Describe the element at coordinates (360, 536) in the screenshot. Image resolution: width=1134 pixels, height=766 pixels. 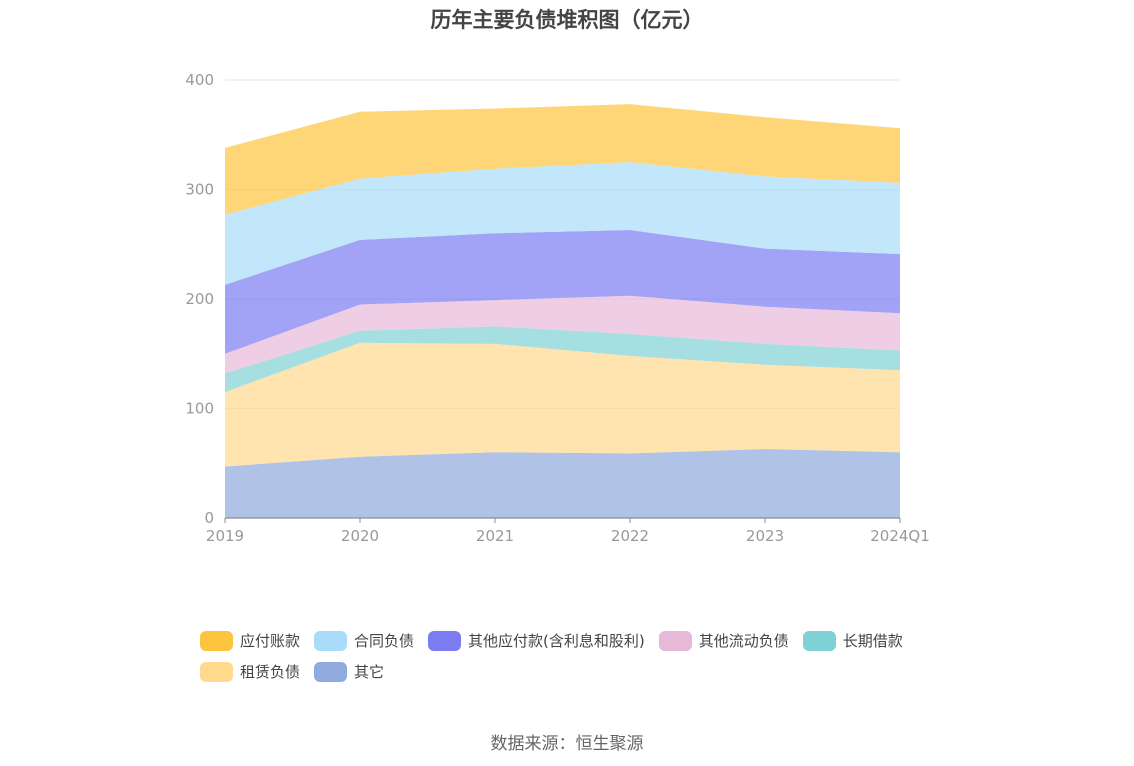
I see `x-tick-label: 2020` at that location.